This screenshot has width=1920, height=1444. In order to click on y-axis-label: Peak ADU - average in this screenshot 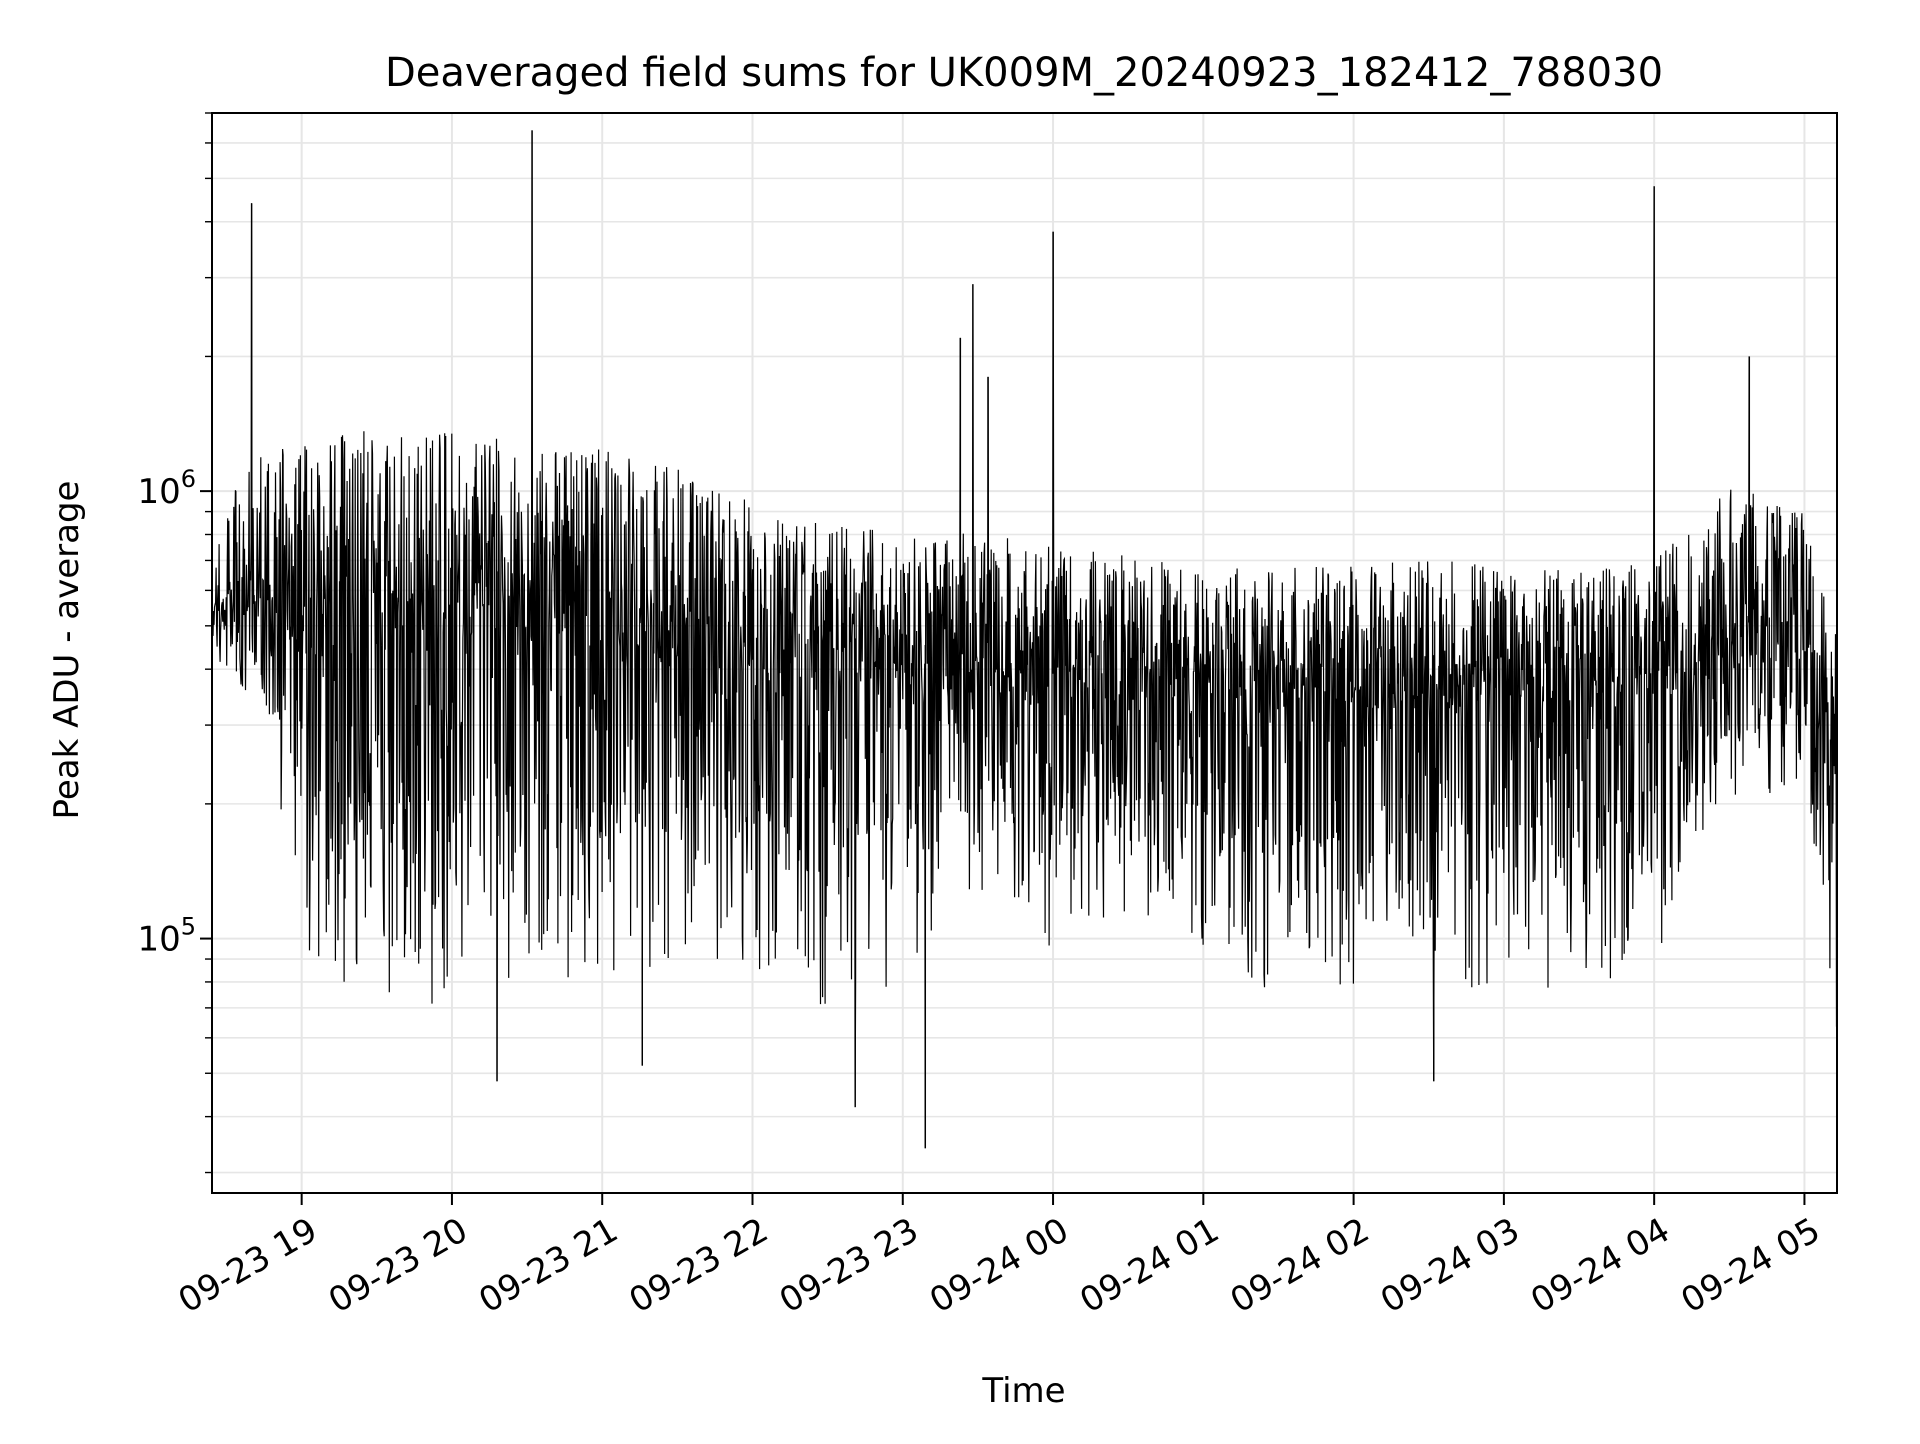, I will do `click(67, 650)`.